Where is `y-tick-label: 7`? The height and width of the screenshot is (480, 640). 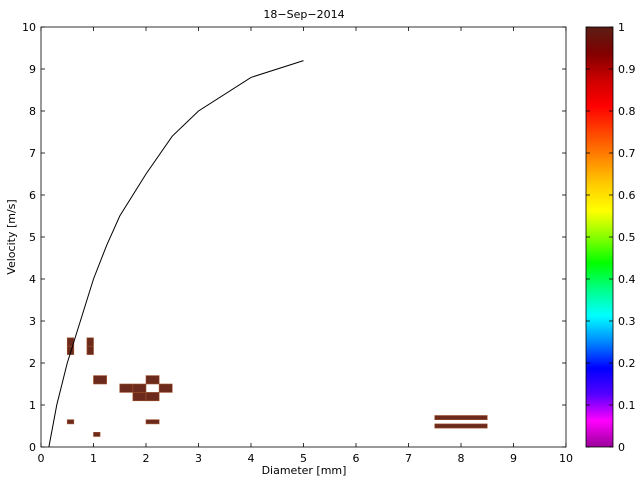
y-tick-label: 7 is located at coordinates (32, 153).